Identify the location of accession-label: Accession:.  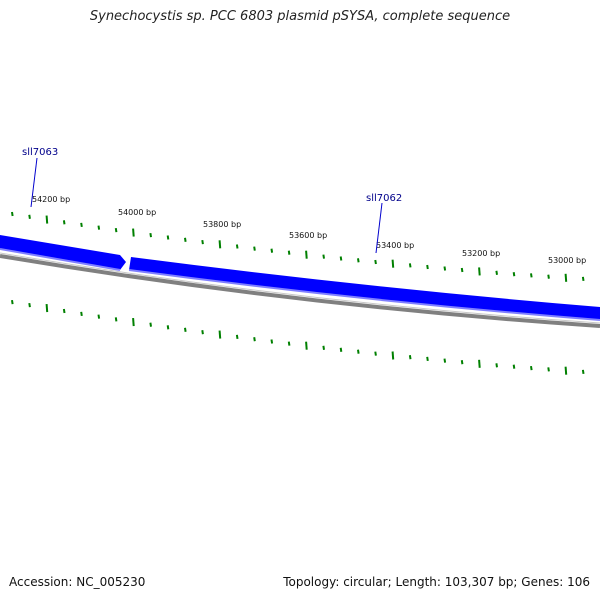
(41, 582).